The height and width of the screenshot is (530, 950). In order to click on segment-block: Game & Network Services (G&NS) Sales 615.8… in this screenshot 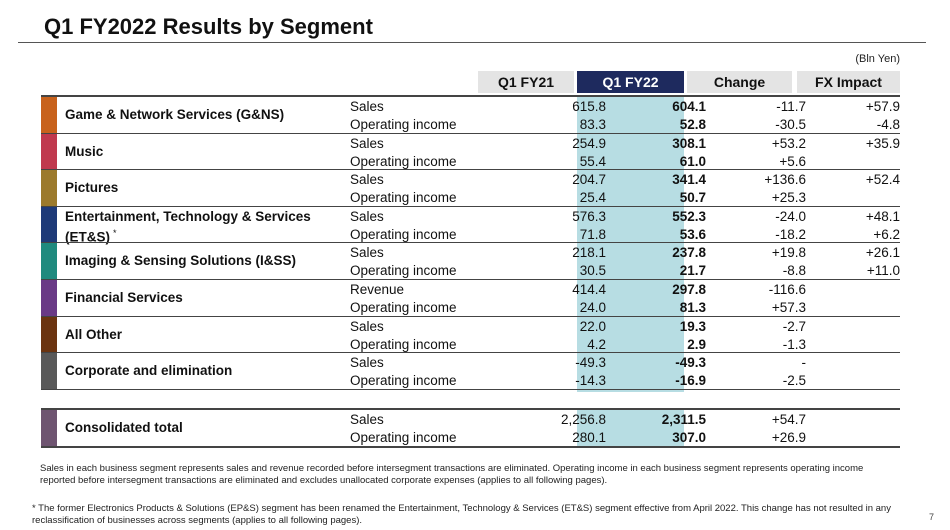, I will do `click(470, 115)`.